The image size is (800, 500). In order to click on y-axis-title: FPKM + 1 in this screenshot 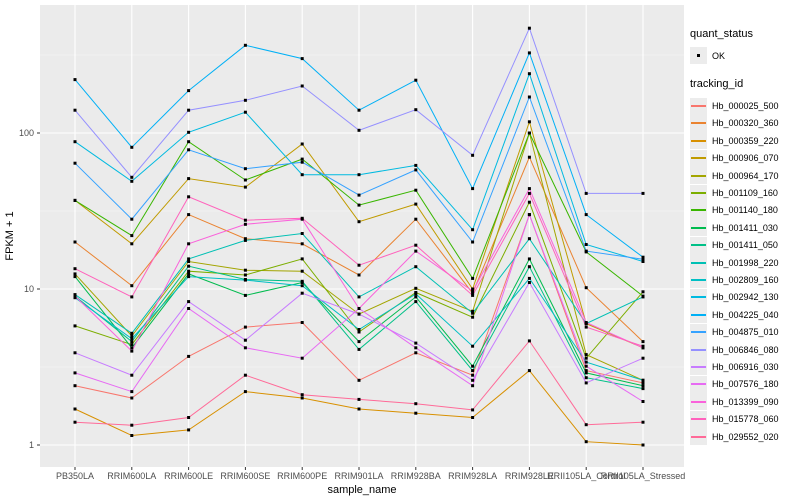, I will do `click(10, 235)`.